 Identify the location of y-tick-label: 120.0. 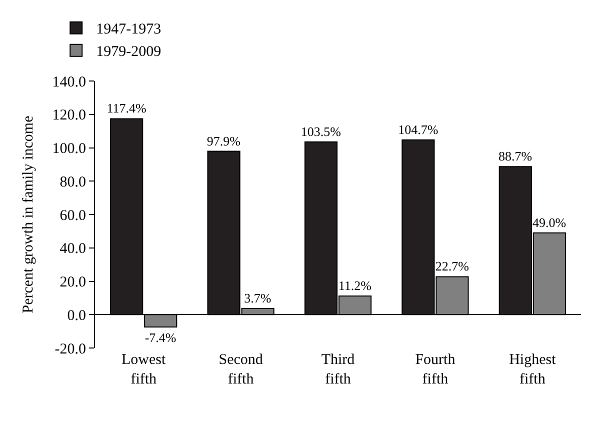
(69, 116).